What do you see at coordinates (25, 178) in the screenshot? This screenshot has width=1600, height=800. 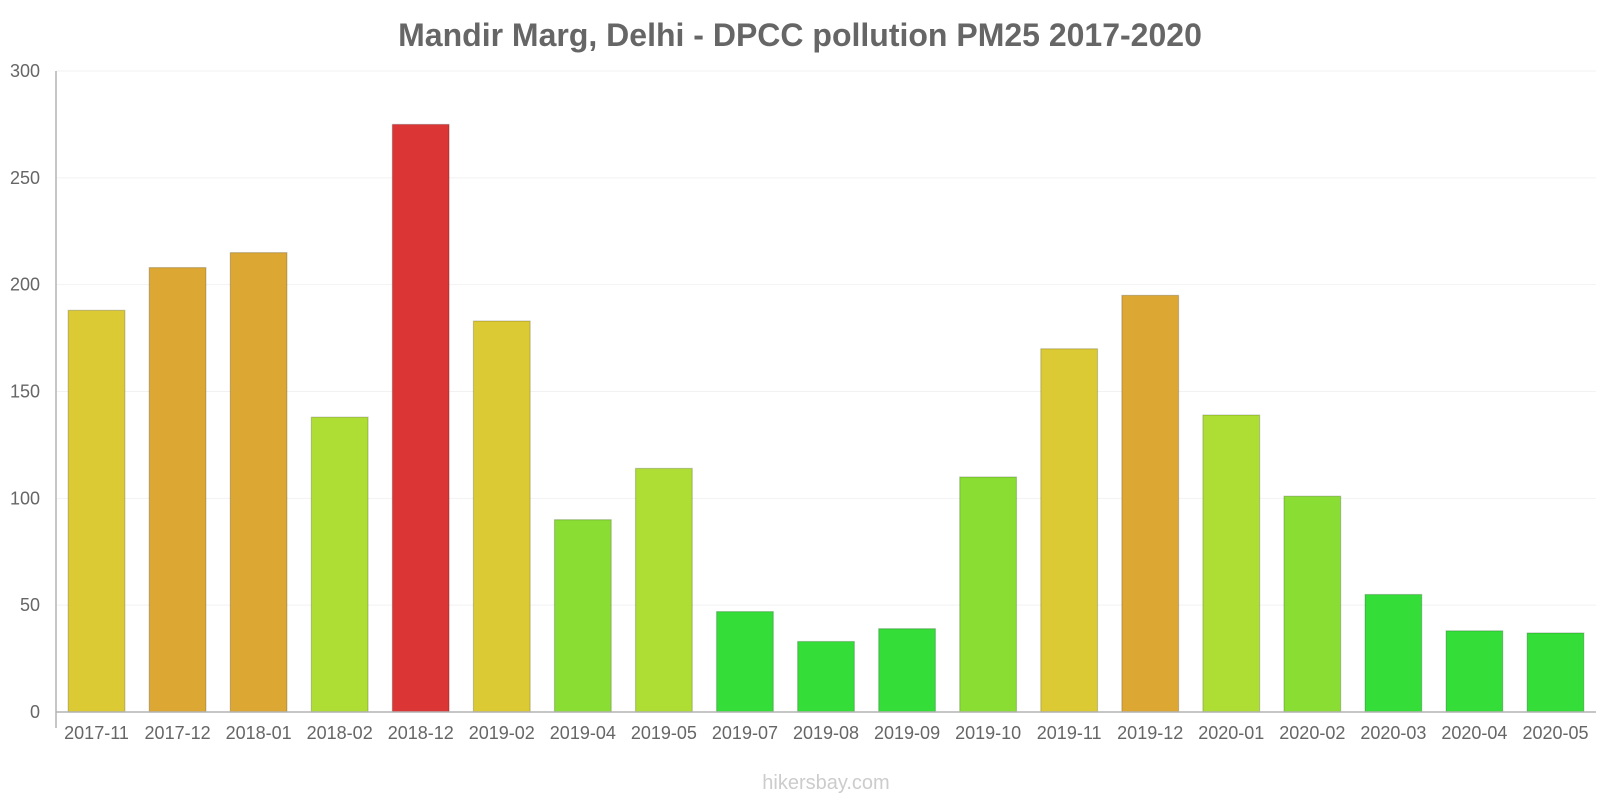 I see `y-tick-label: 250` at bounding box center [25, 178].